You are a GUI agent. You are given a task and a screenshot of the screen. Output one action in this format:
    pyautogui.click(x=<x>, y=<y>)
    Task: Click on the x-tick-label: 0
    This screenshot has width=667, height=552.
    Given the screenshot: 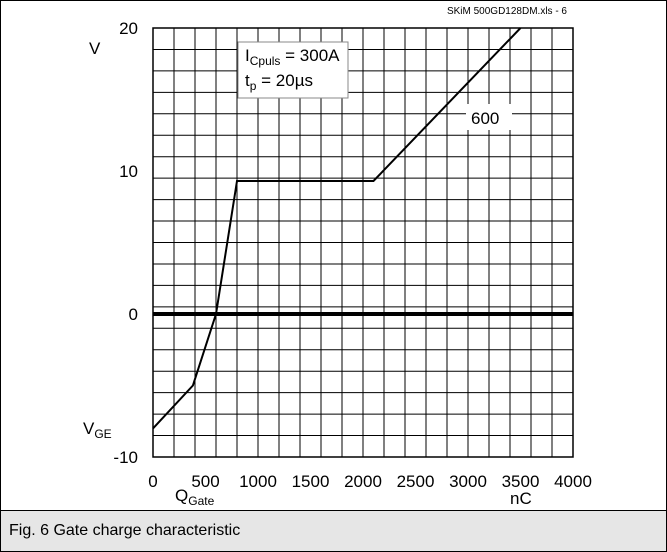 What is the action you would take?
    pyautogui.click(x=152, y=481)
    